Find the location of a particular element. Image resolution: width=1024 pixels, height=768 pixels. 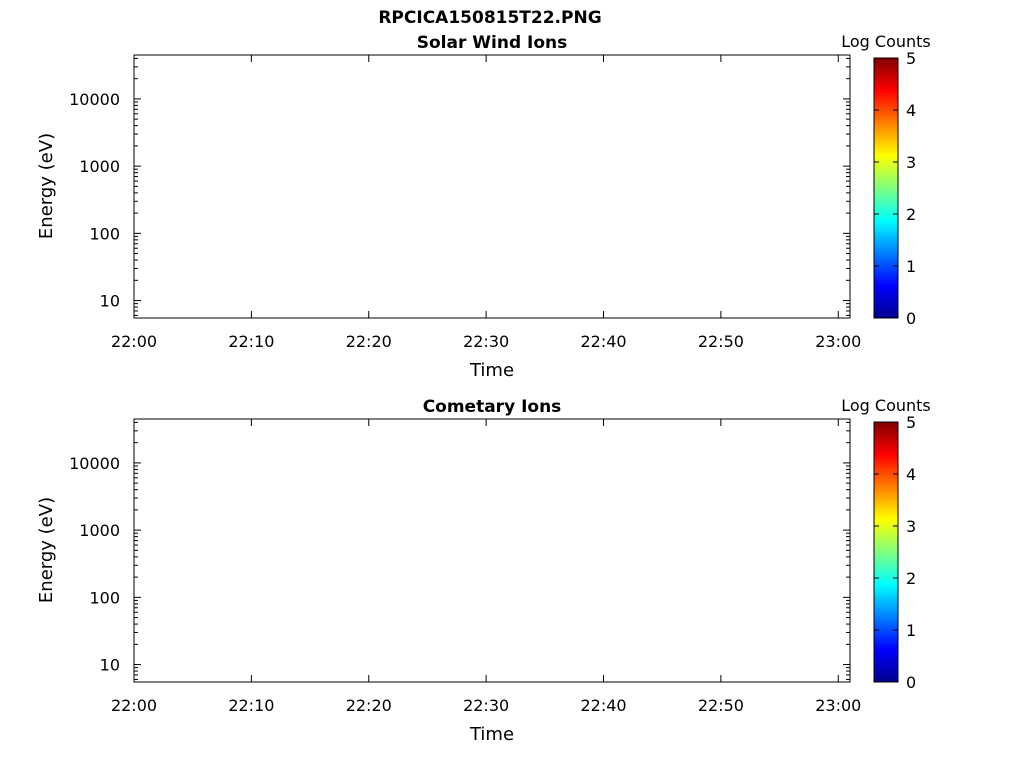

solar-wind-y-axis-label: Energy (eV) is located at coordinates (46, 186).